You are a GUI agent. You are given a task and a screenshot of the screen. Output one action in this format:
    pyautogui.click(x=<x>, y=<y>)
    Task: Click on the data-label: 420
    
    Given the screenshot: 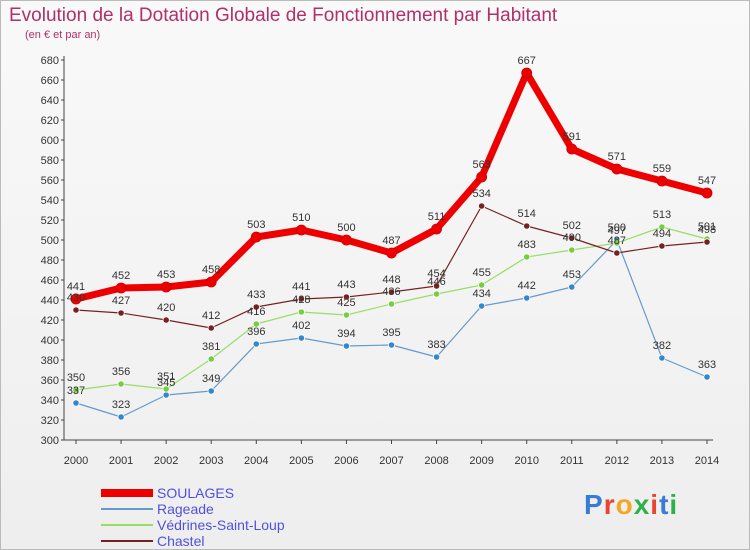 What is the action you would take?
    pyautogui.click(x=166, y=308)
    